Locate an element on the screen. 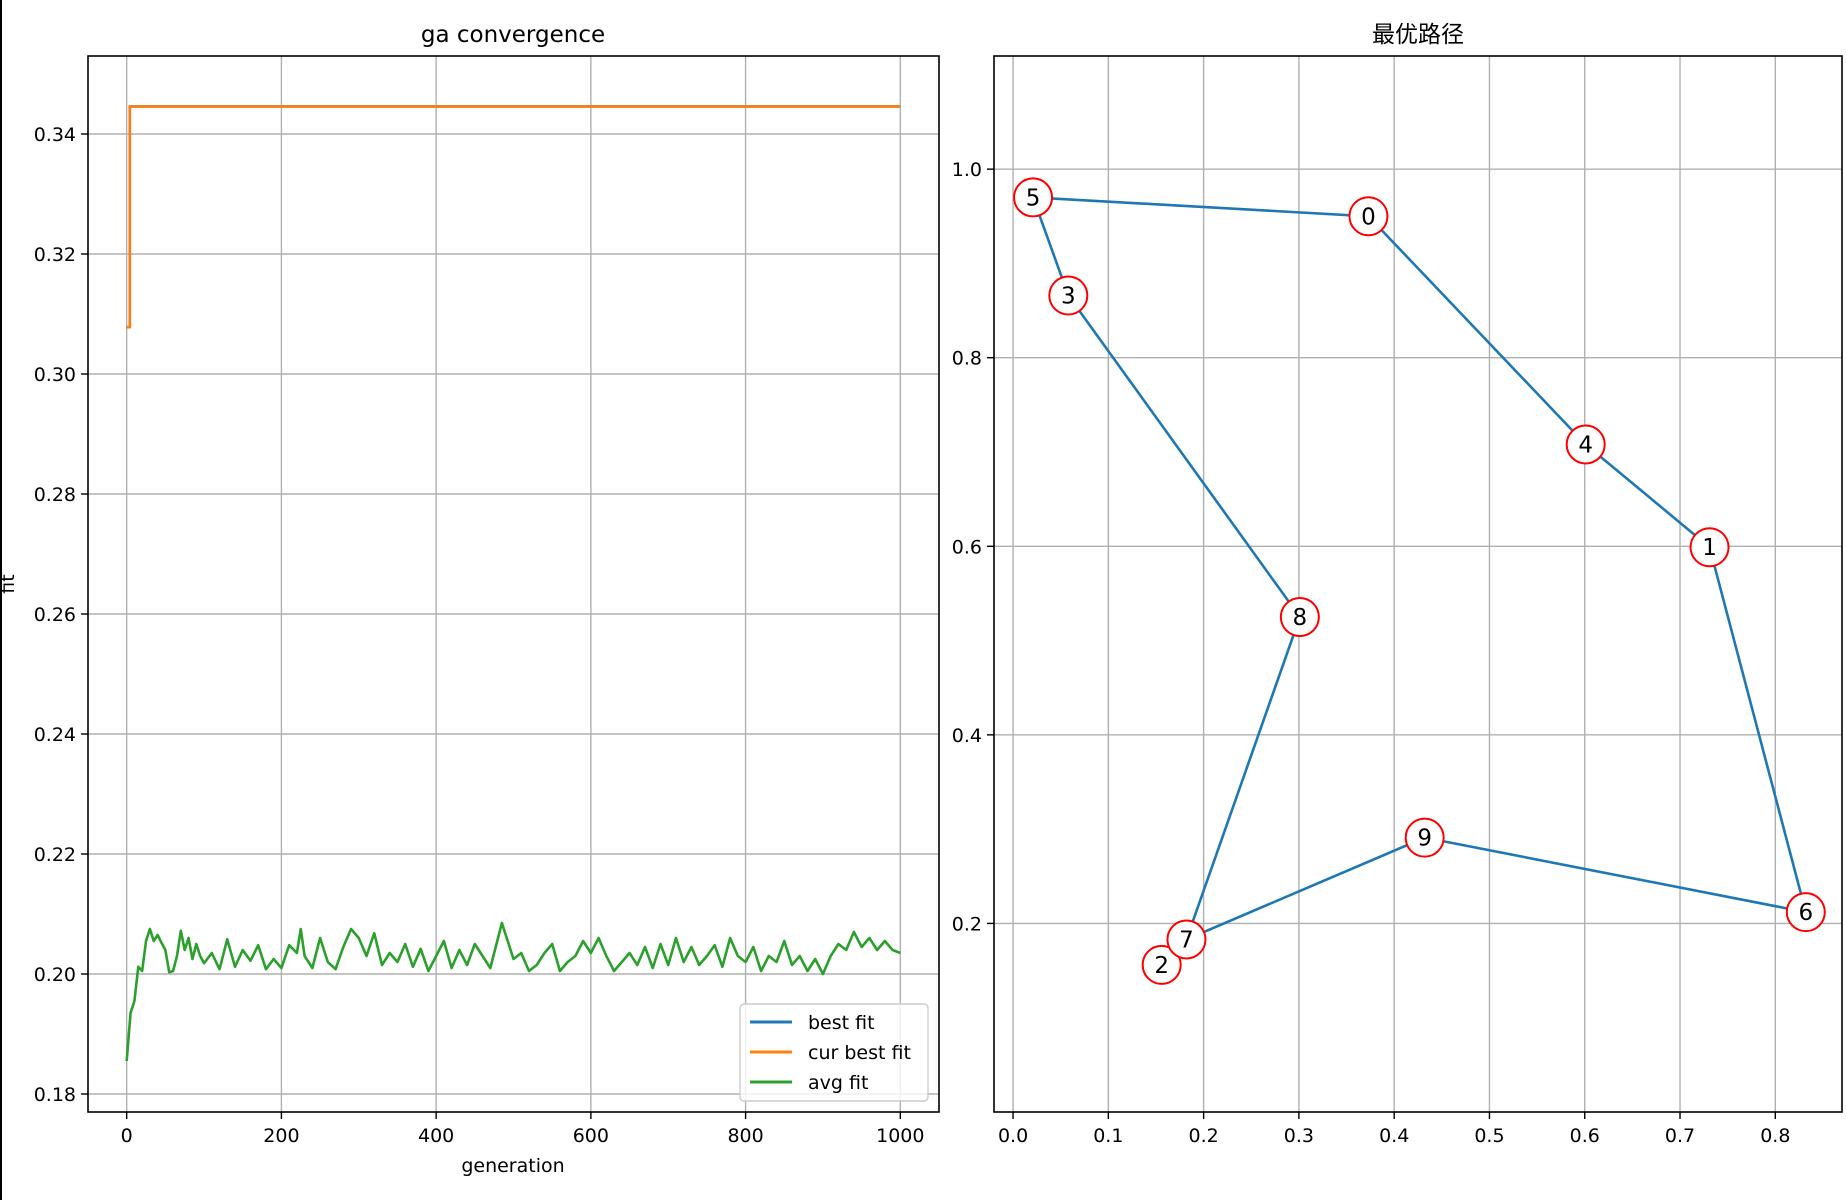 The width and height of the screenshot is (1846, 1200). convergence-y-tick-label: 0.34 is located at coordinates (55, 135).